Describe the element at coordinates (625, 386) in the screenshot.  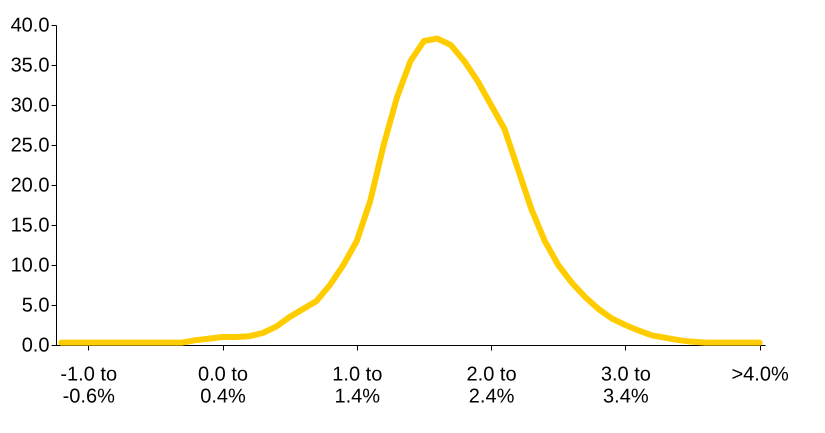
I see `x-tick-label: 3.0 to 3.4%` at that location.